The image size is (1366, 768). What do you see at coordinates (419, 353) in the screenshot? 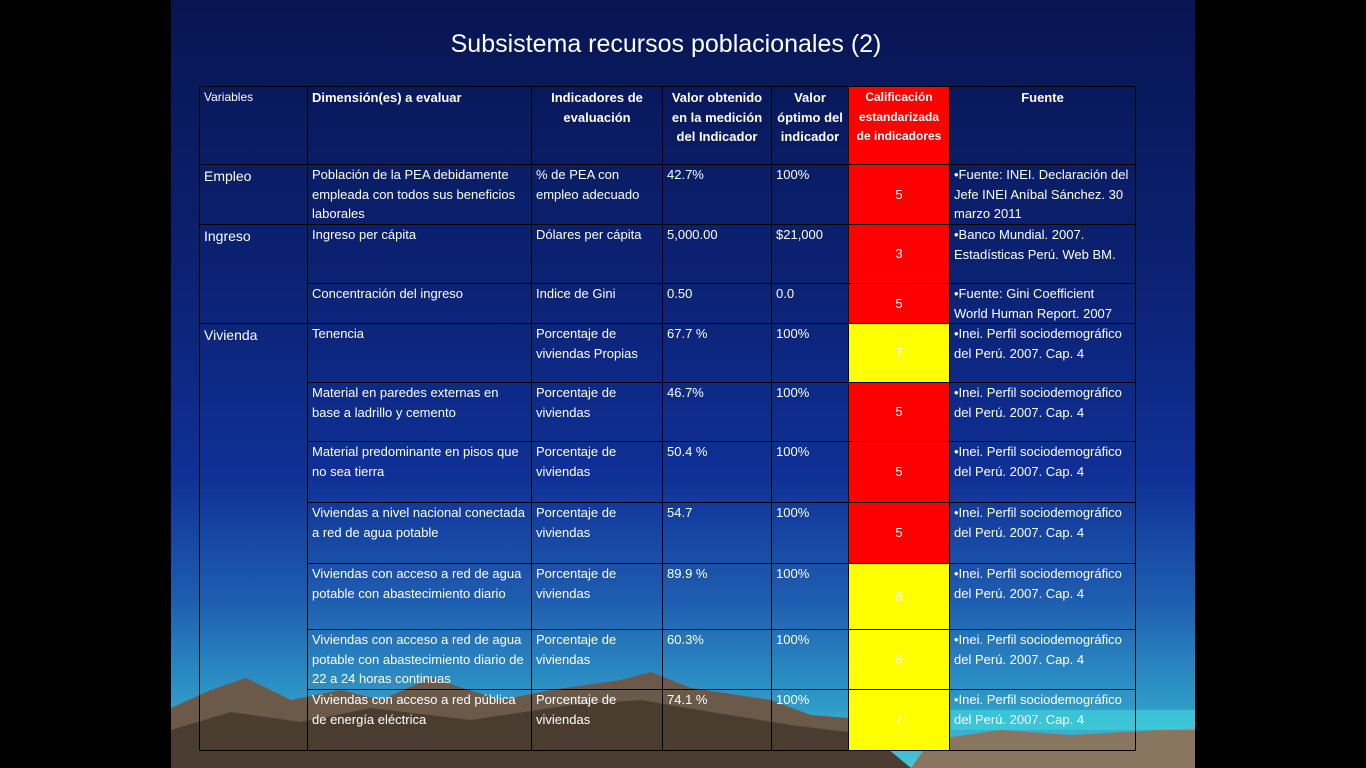
I see `dimension-cell: Tenencia` at bounding box center [419, 353].